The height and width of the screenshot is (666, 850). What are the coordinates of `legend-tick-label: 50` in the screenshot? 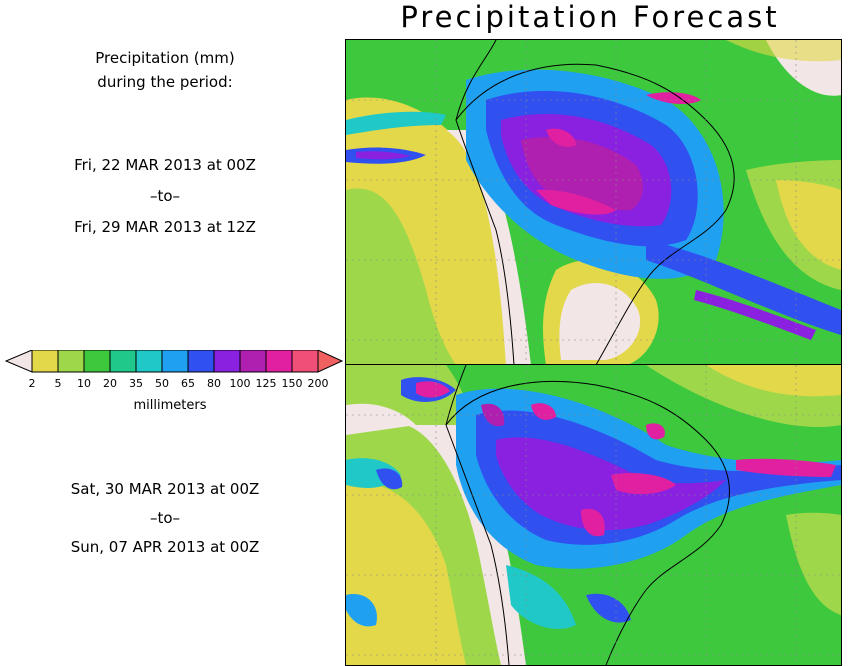 It's located at (162, 383).